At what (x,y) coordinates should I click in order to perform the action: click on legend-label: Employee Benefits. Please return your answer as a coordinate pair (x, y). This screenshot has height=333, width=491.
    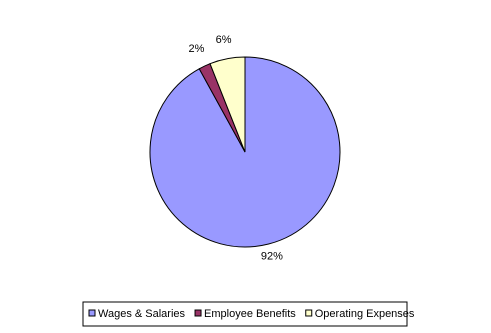
    Looking at the image, I should click on (250, 314).